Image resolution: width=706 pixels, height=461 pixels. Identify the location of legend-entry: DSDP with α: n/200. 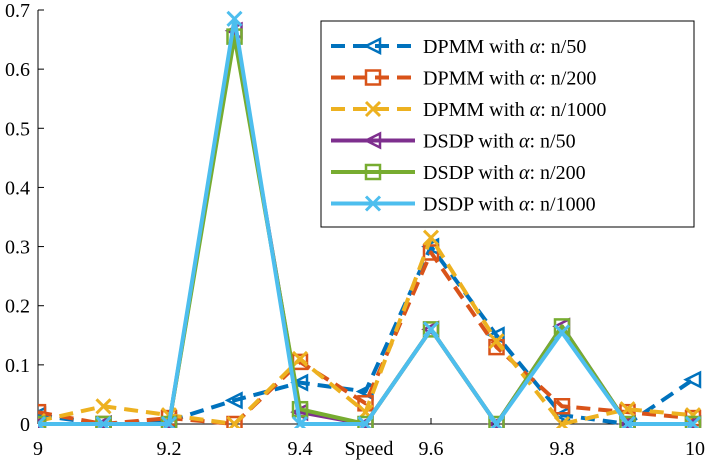
(458, 173).